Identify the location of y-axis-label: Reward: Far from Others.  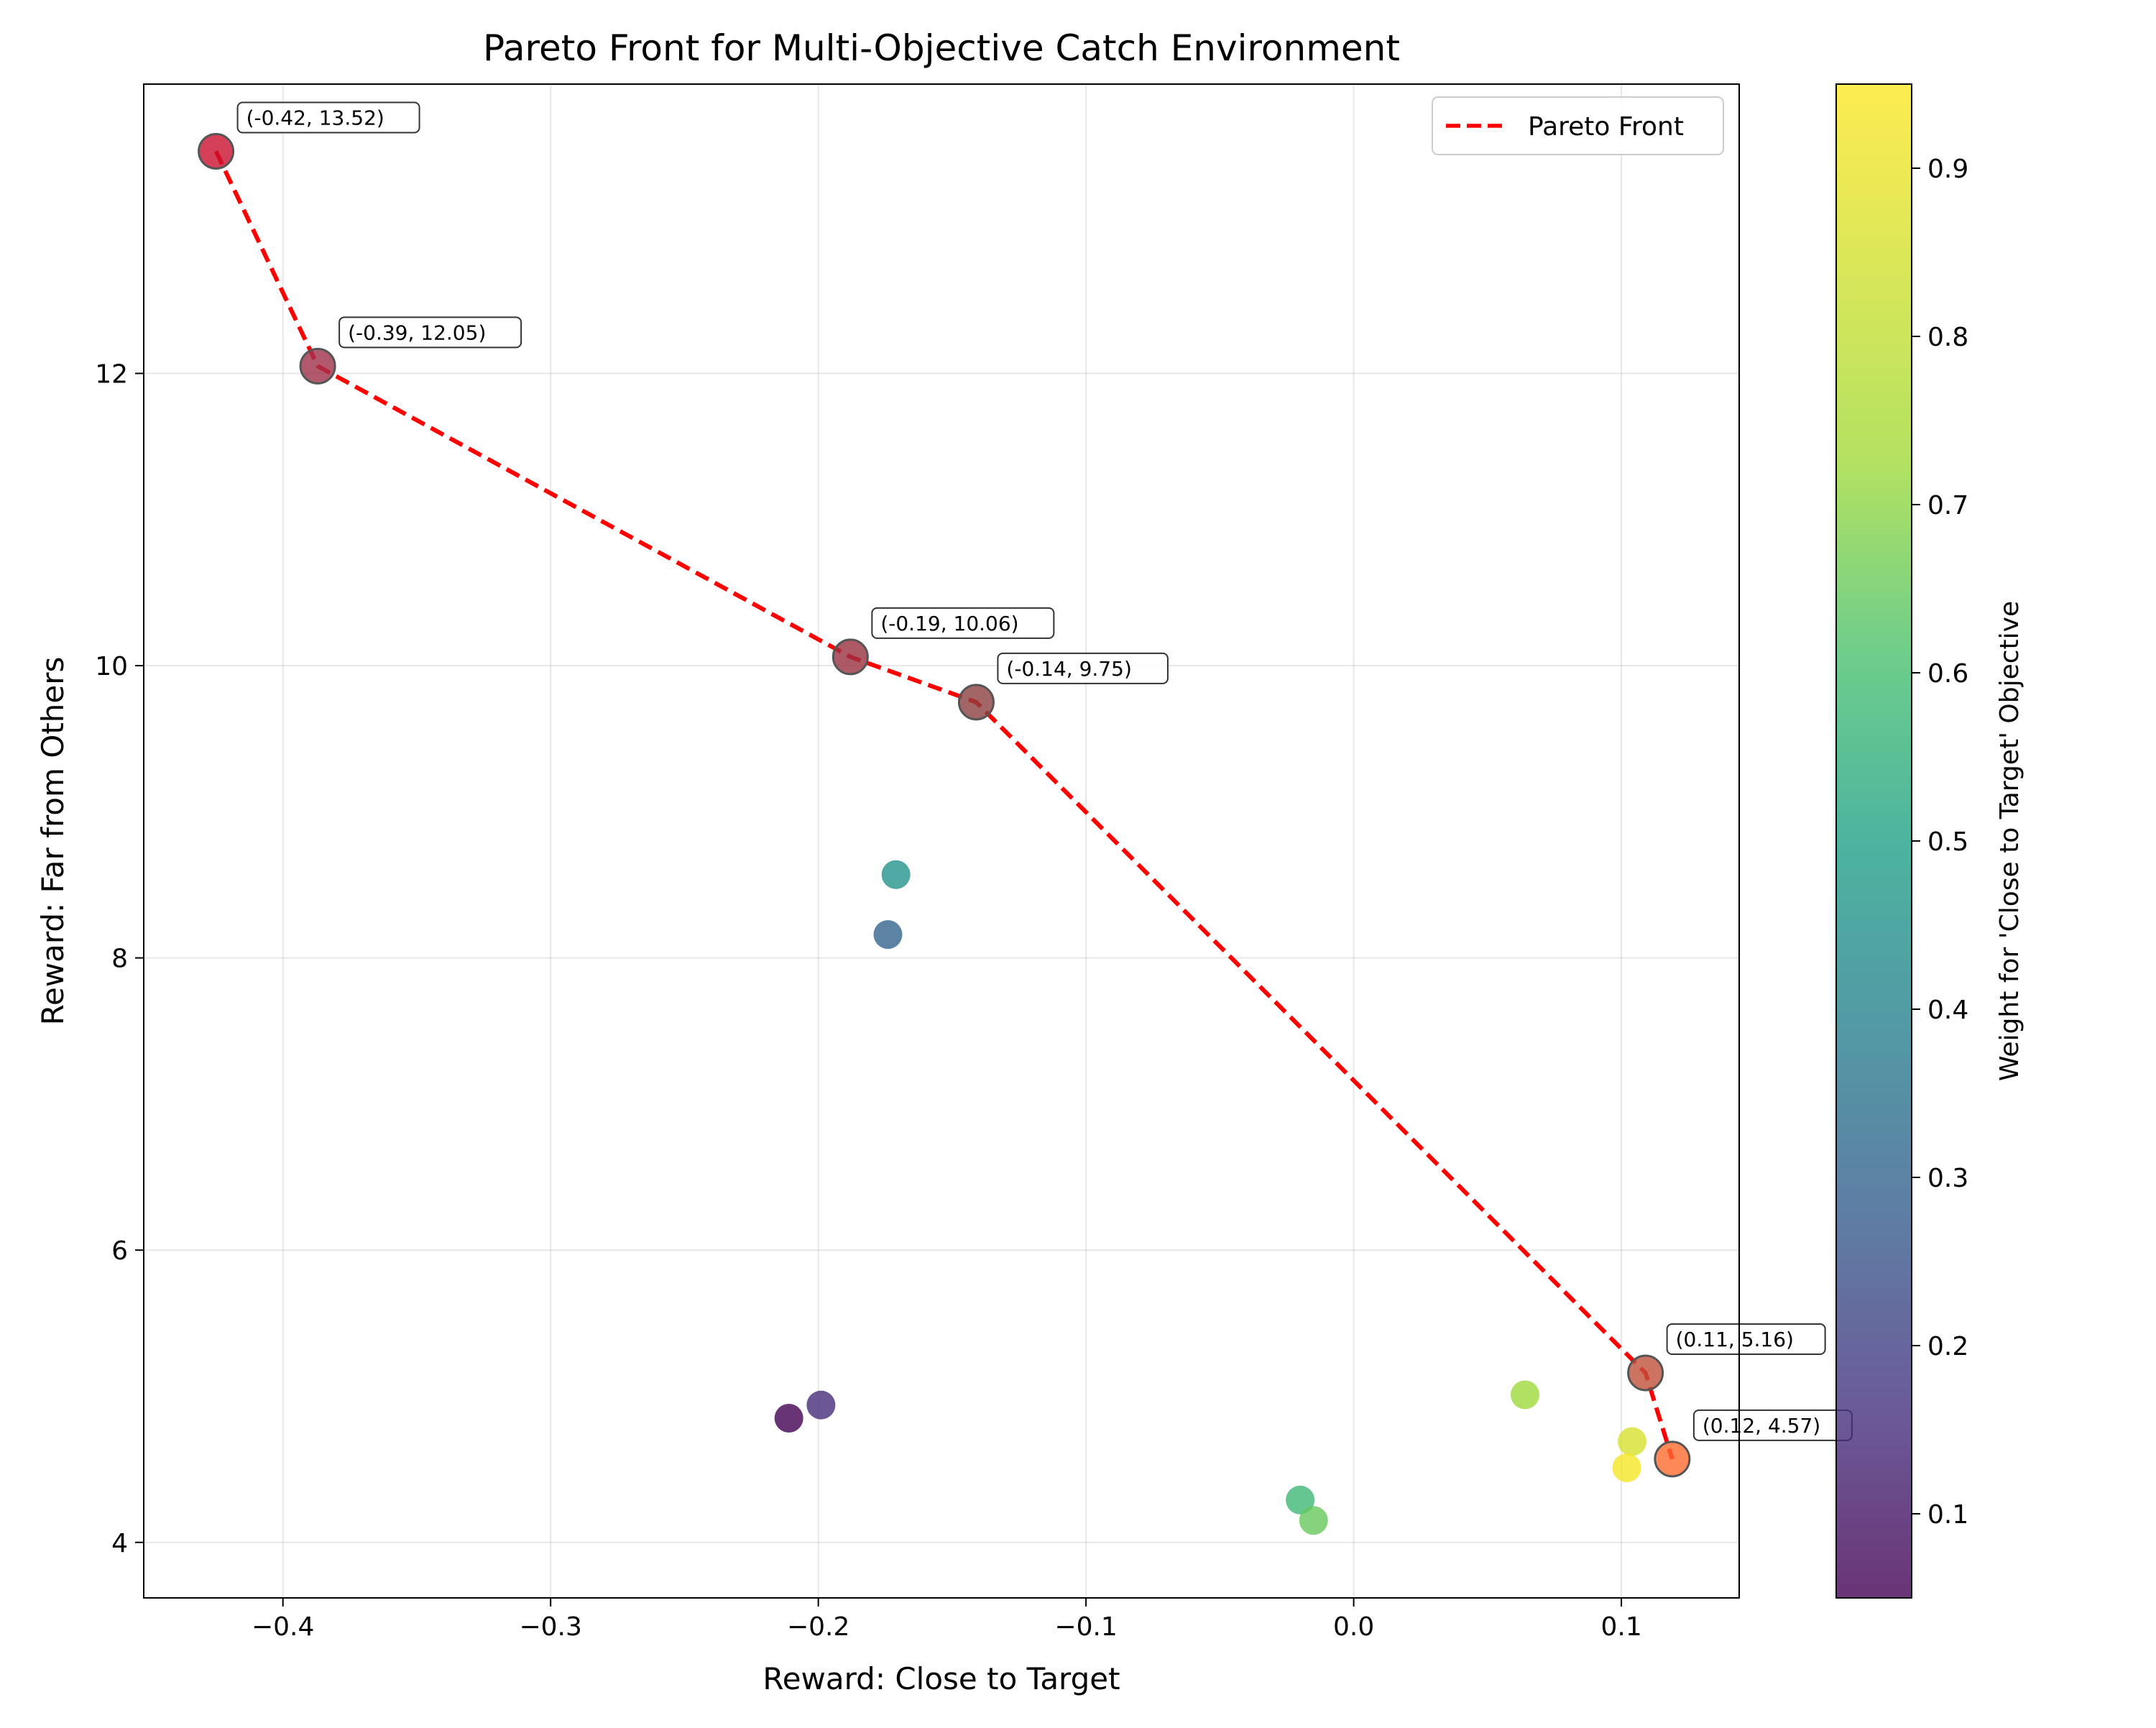
(53, 842).